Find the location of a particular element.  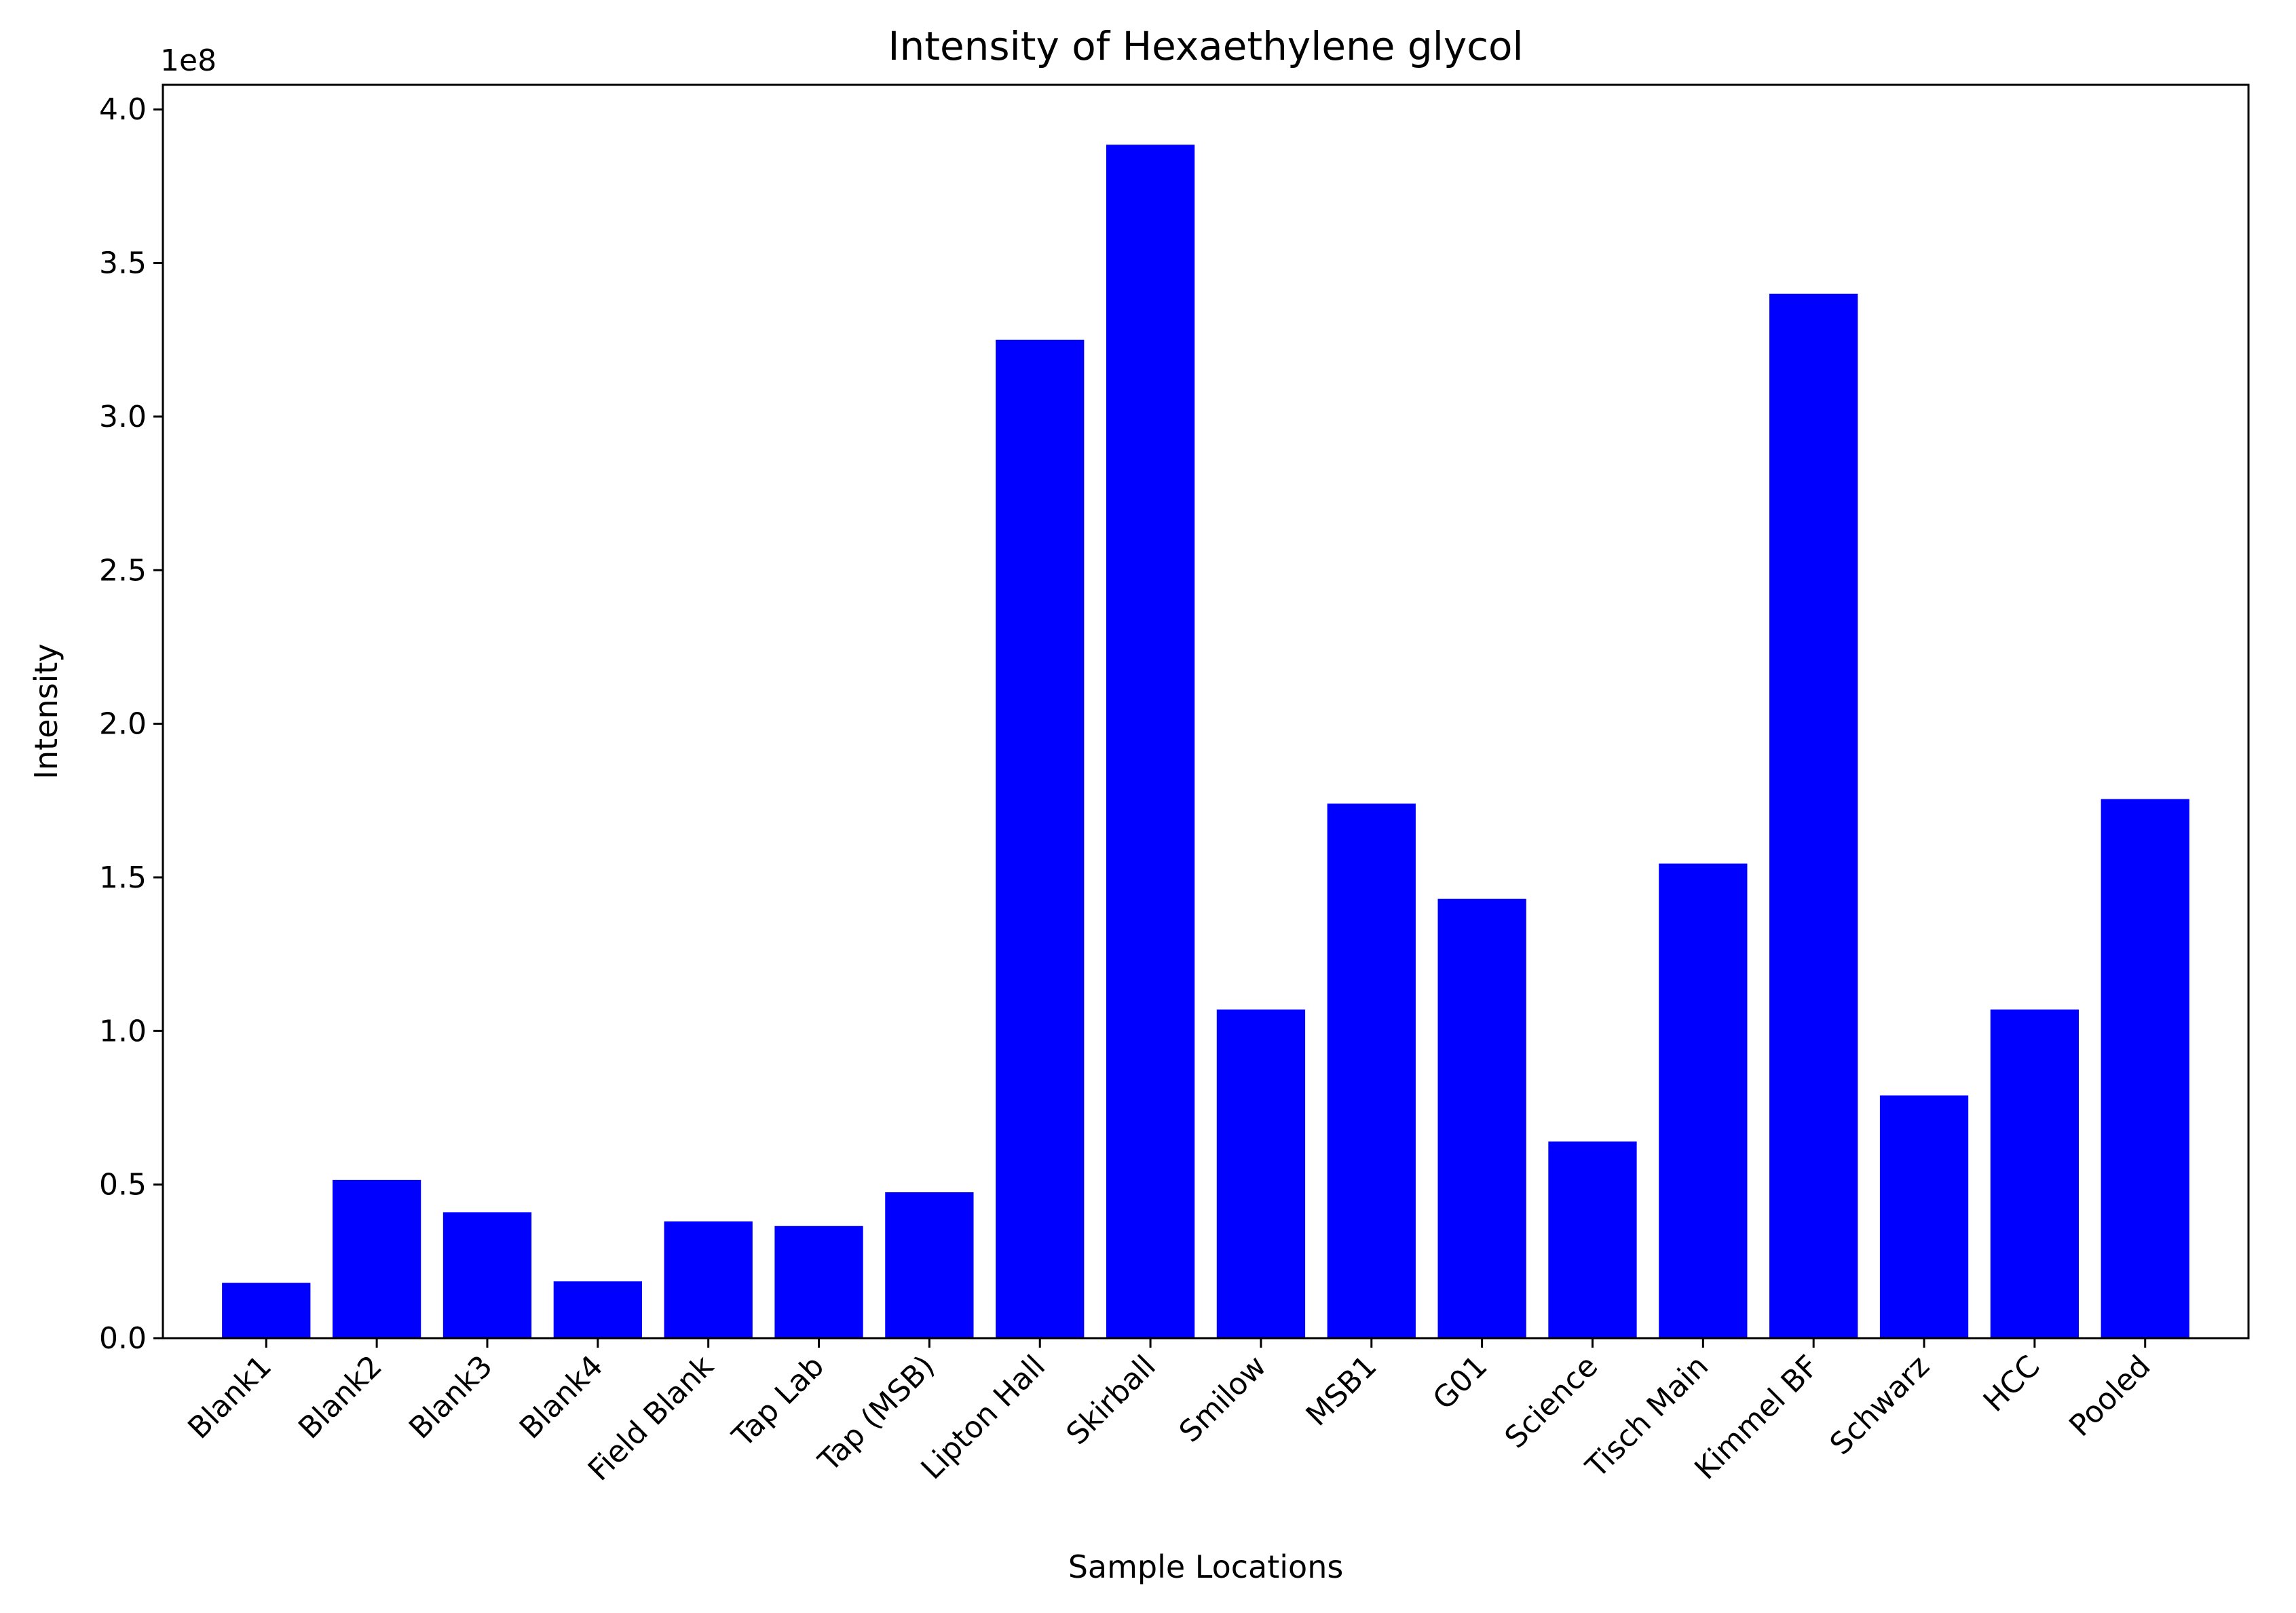

bar-field-blank is located at coordinates (708, 1279).